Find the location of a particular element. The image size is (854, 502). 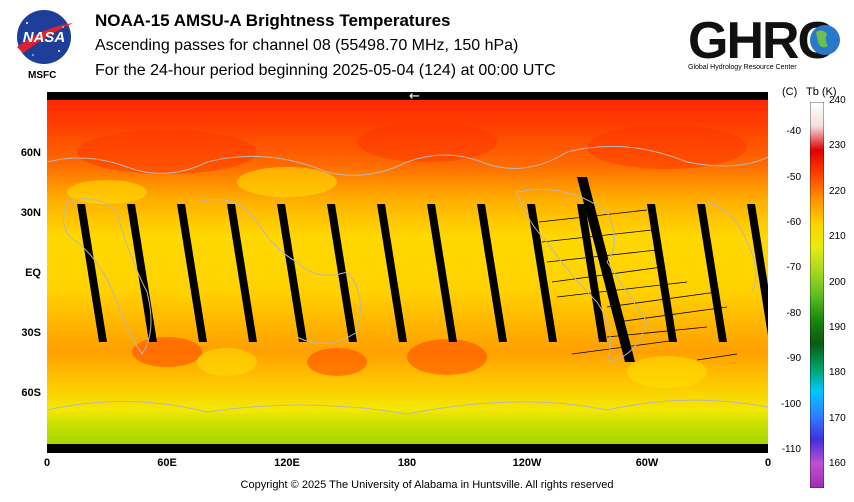

map-bottom-band is located at coordinates (407, 448).